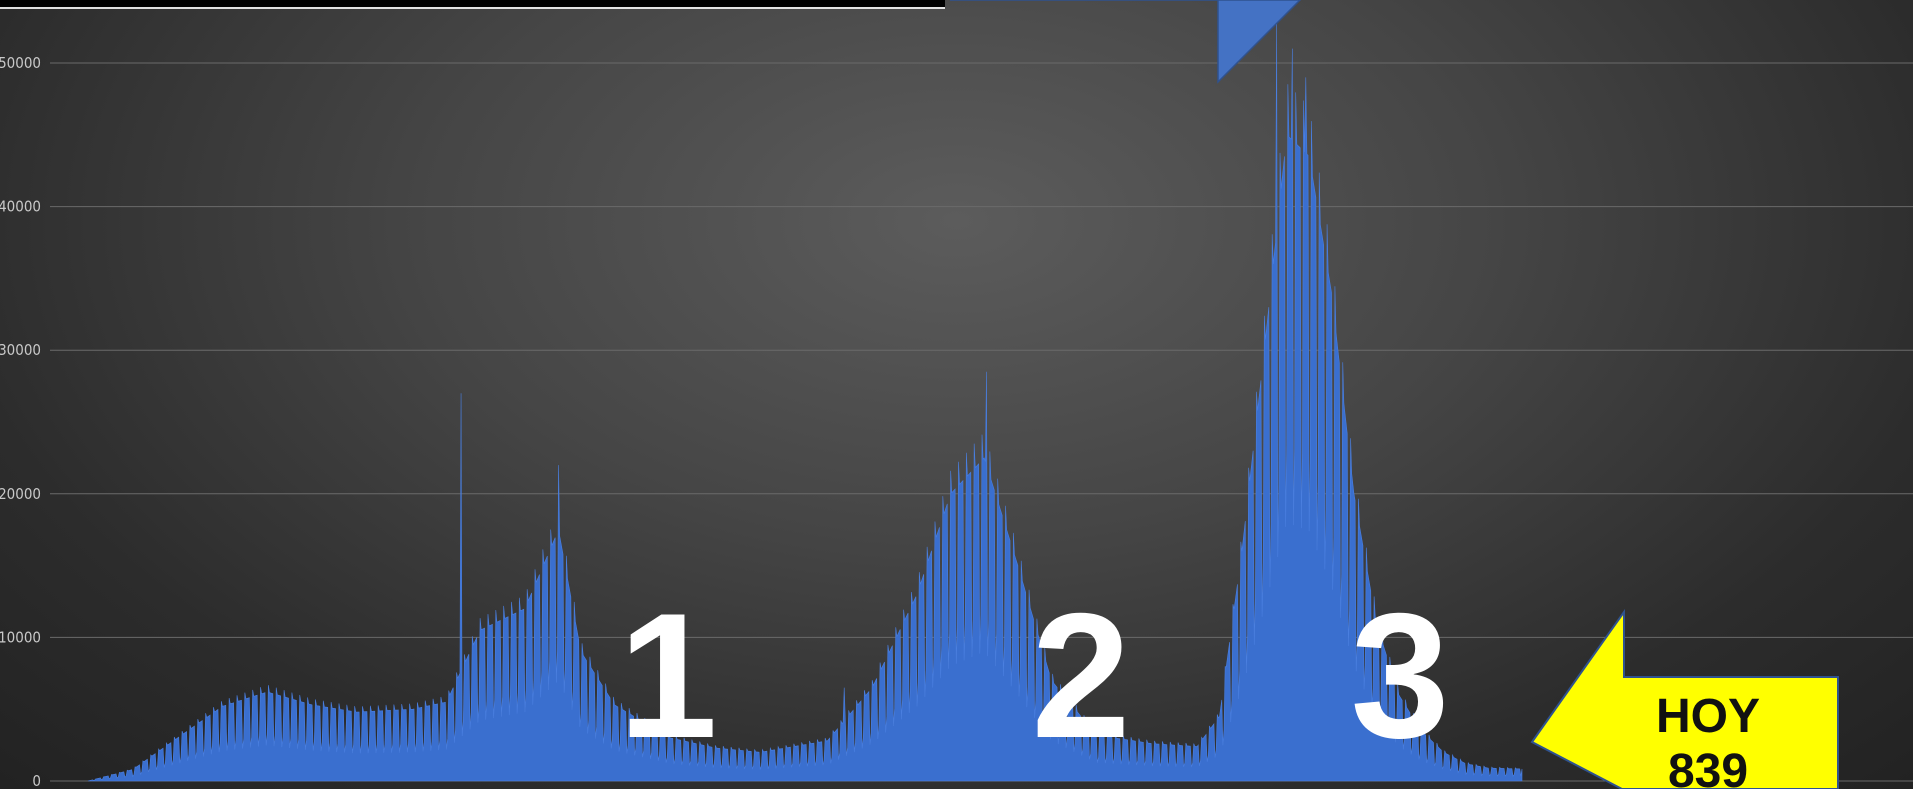 This screenshot has height=789, width=1913. What do you see at coordinates (472, 8) in the screenshot?
I see `header-bar-underline` at bounding box center [472, 8].